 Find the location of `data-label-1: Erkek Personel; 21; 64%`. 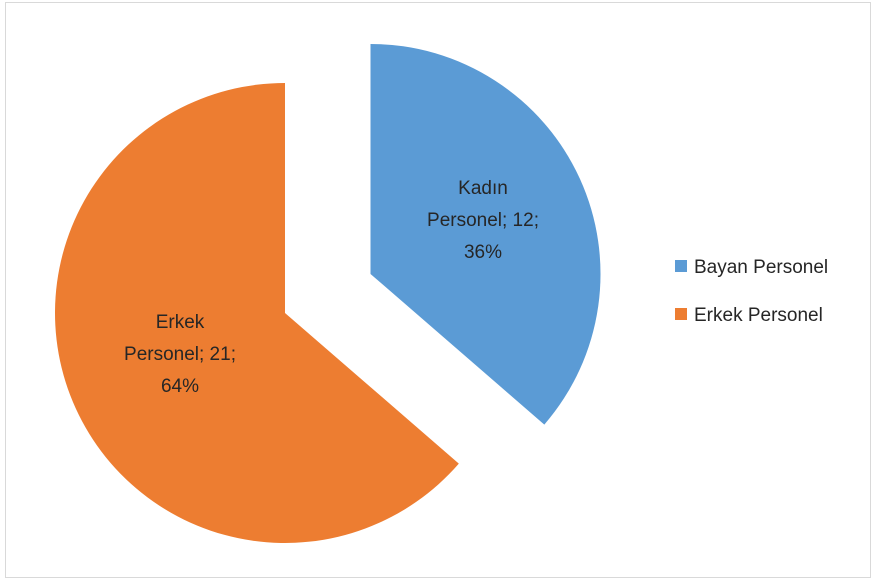

data-label-1: Erkek Personel; 21; 64% is located at coordinates (180, 354).